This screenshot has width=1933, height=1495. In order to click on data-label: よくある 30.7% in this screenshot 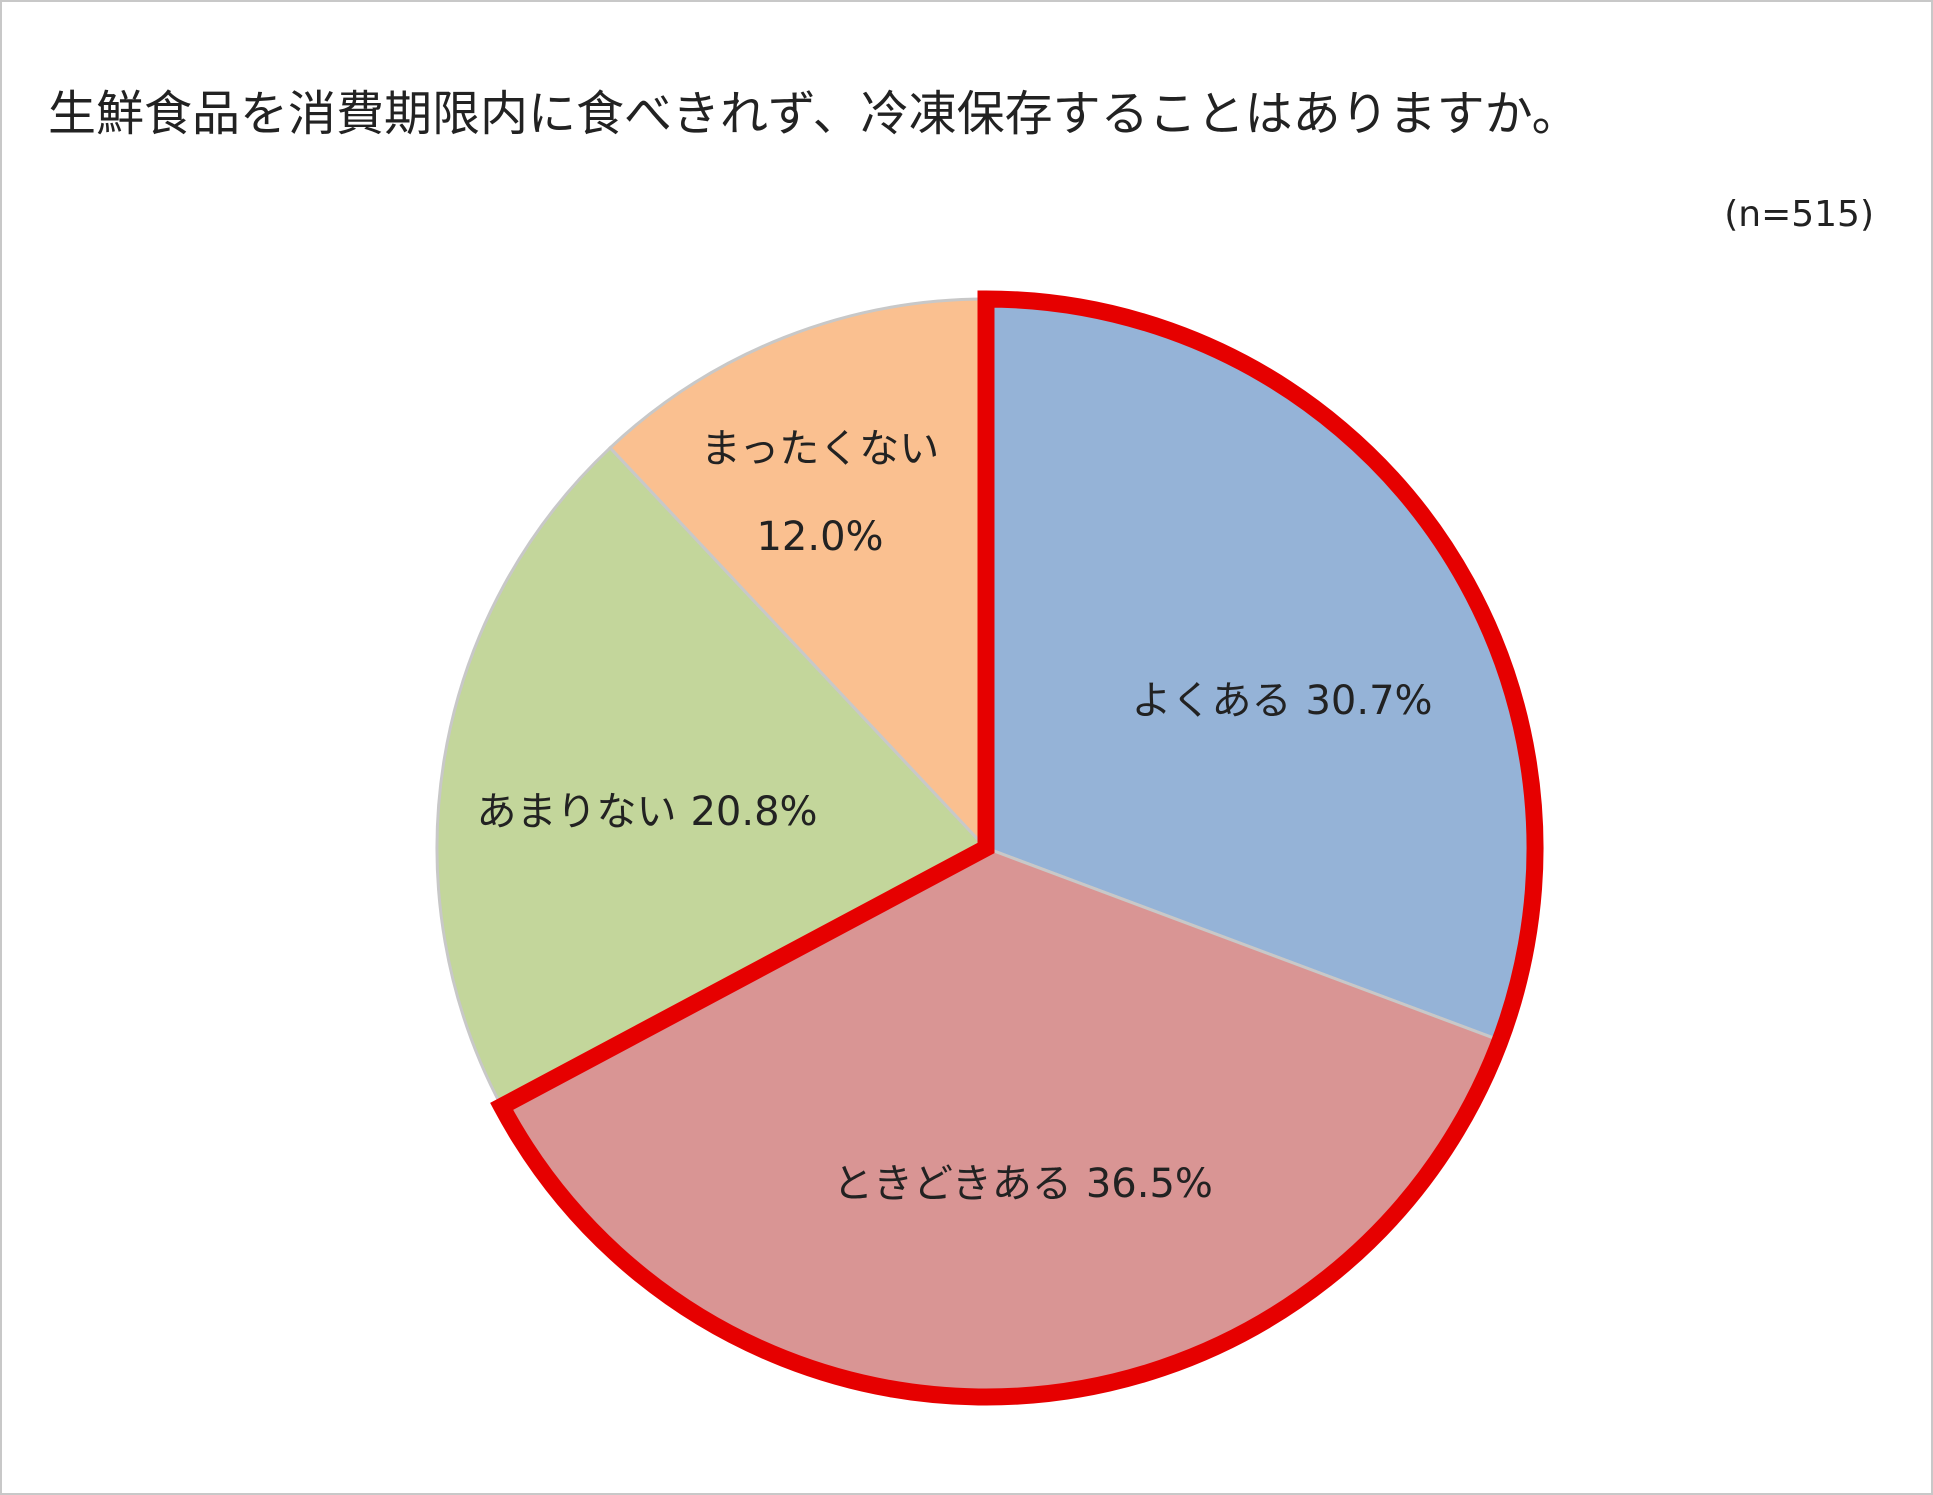, I will do `click(1281, 701)`.